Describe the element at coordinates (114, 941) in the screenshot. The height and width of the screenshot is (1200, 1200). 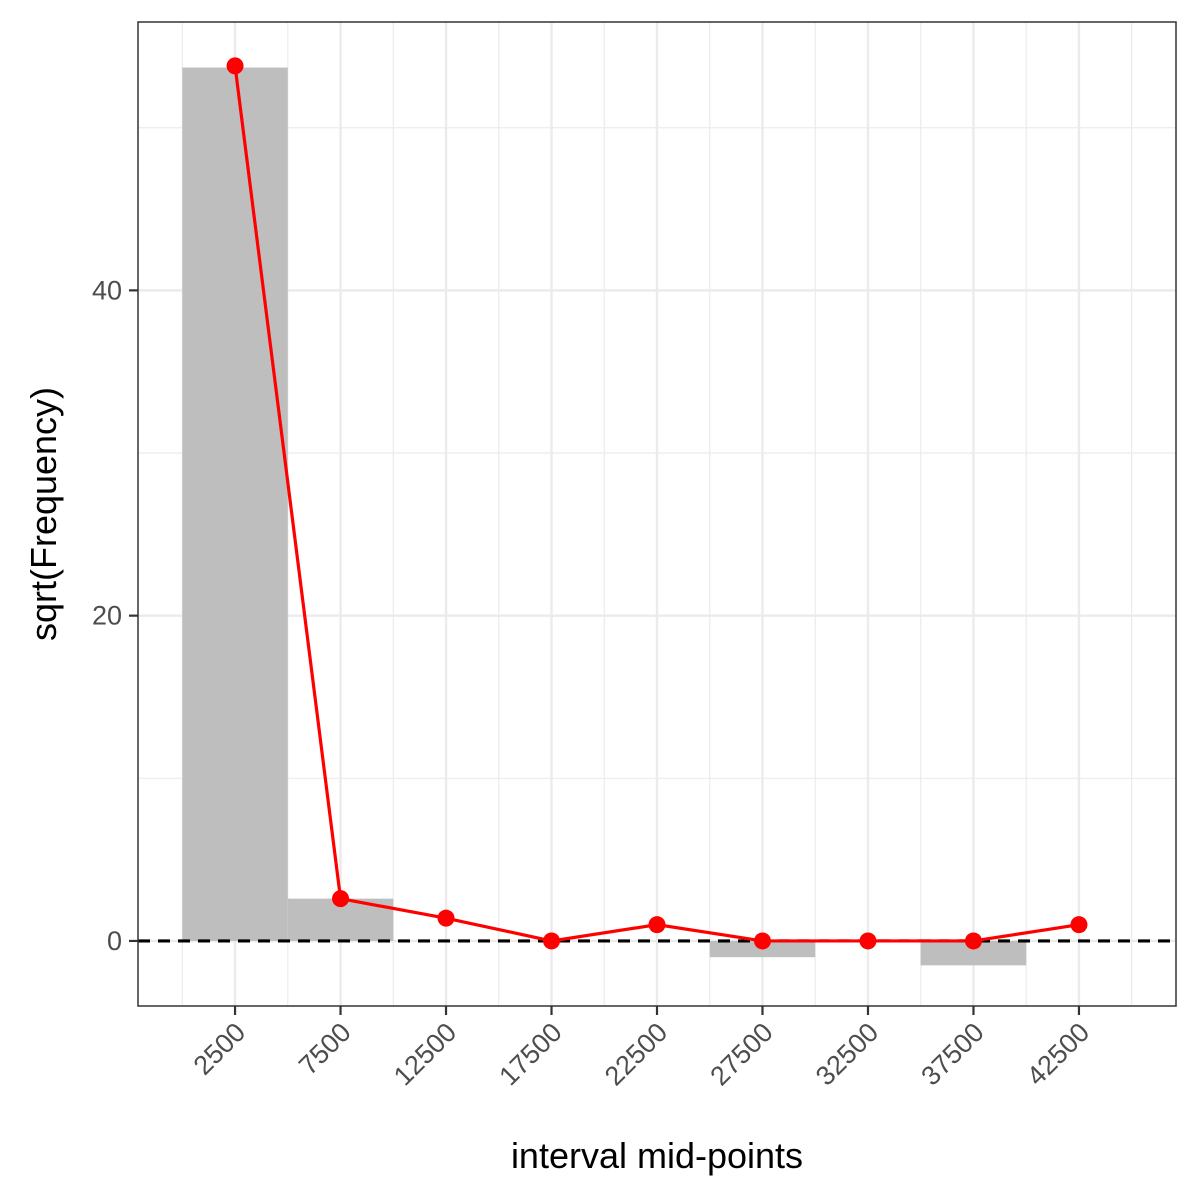
I see `y-tick-label: 0` at that location.